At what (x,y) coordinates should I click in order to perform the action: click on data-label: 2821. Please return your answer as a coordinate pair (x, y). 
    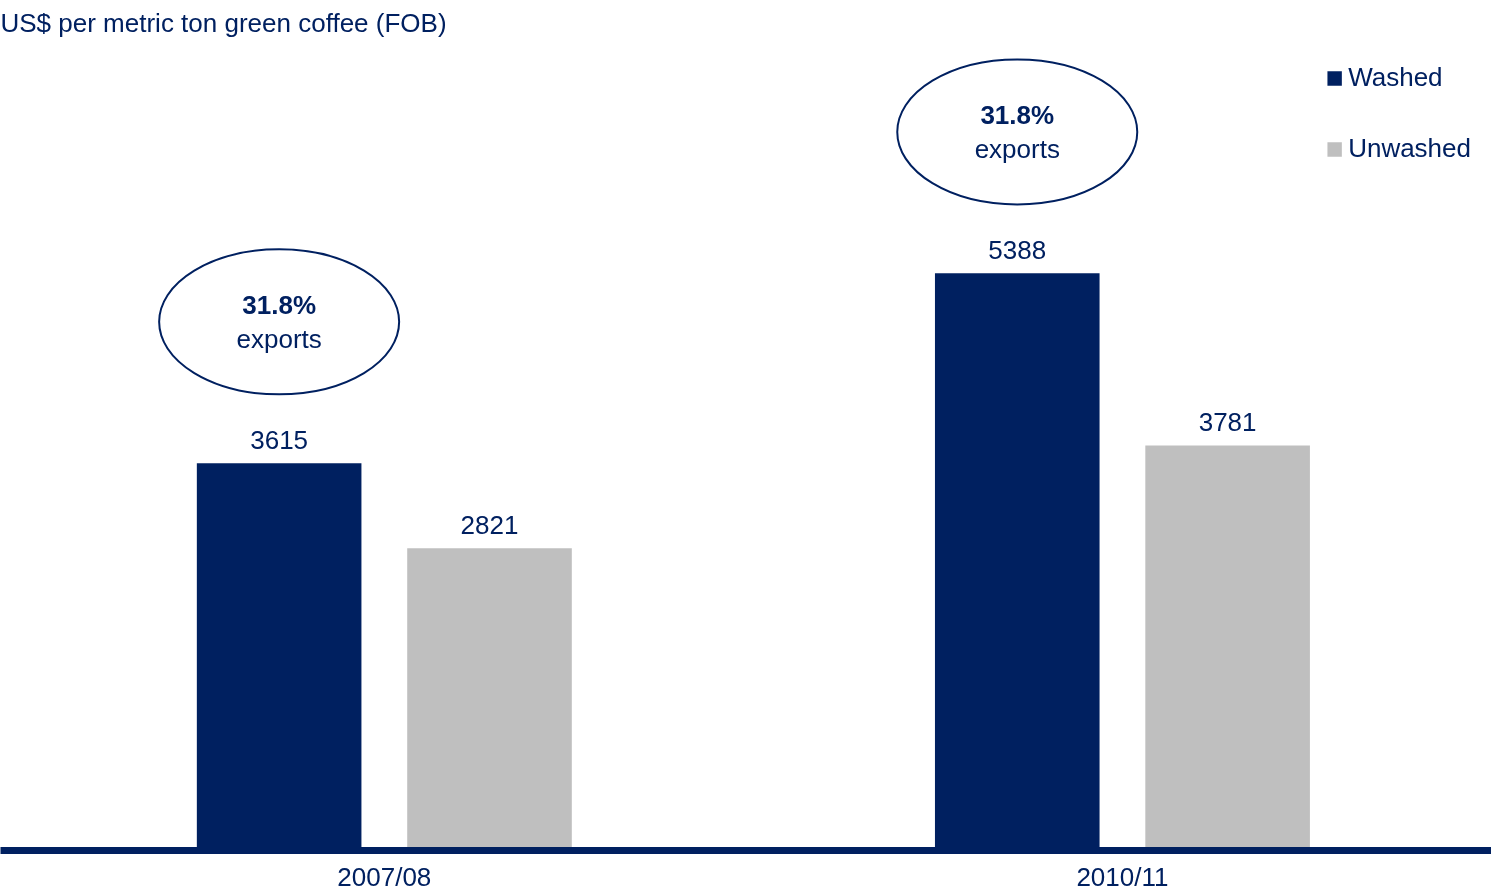
    Looking at the image, I should click on (489, 525).